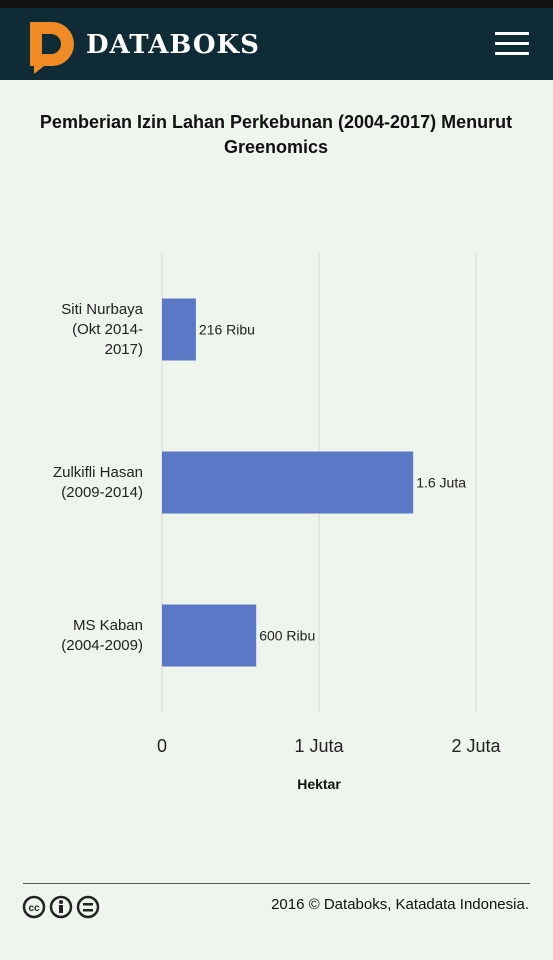  Describe the element at coordinates (276, 883) in the screenshot. I see `footer-divider` at that location.